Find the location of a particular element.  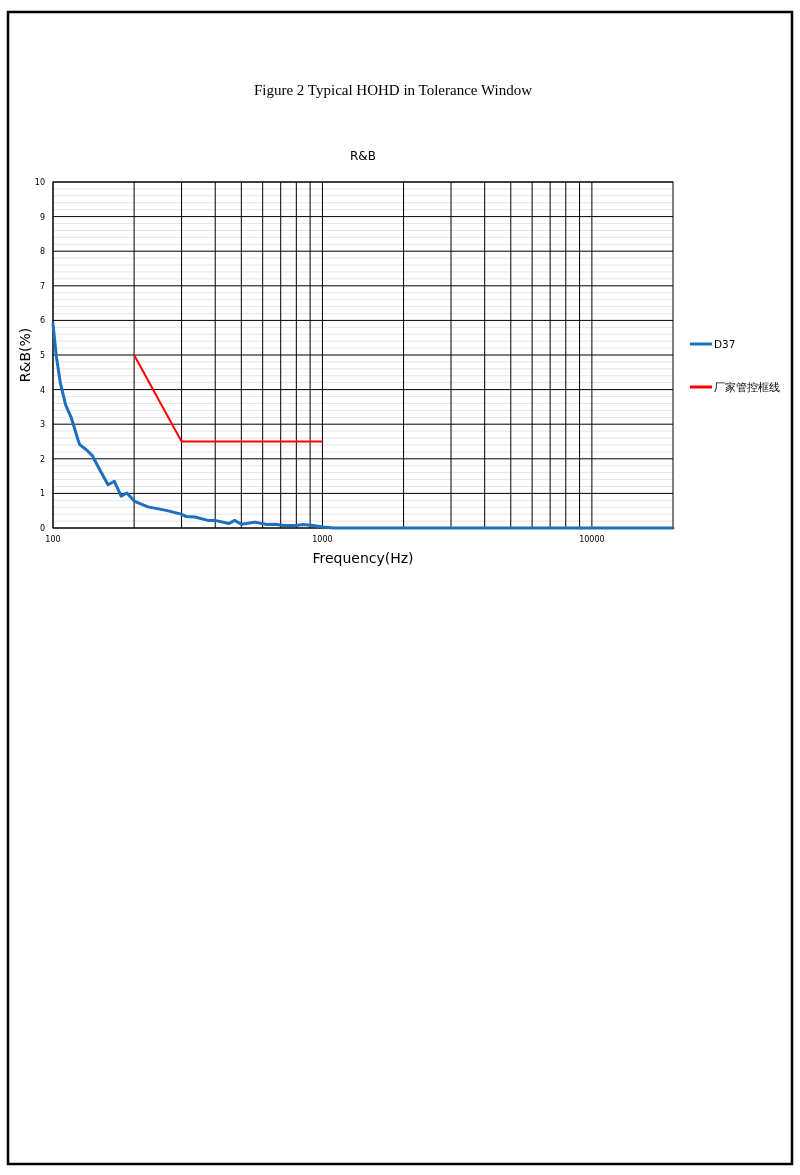

y-tick-label: 2 is located at coordinates (42, 459).